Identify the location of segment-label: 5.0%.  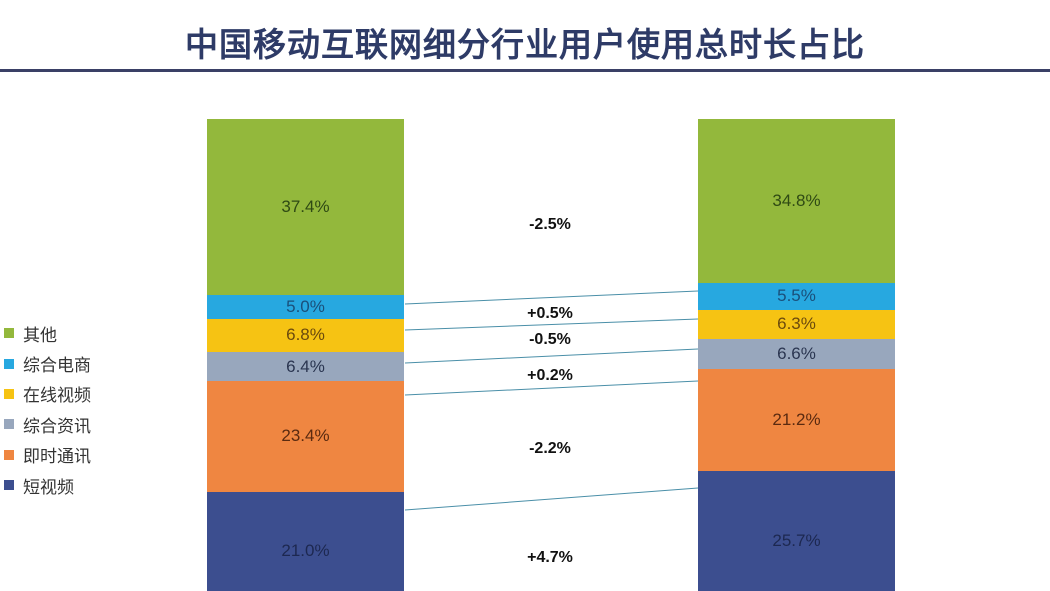
(305, 307).